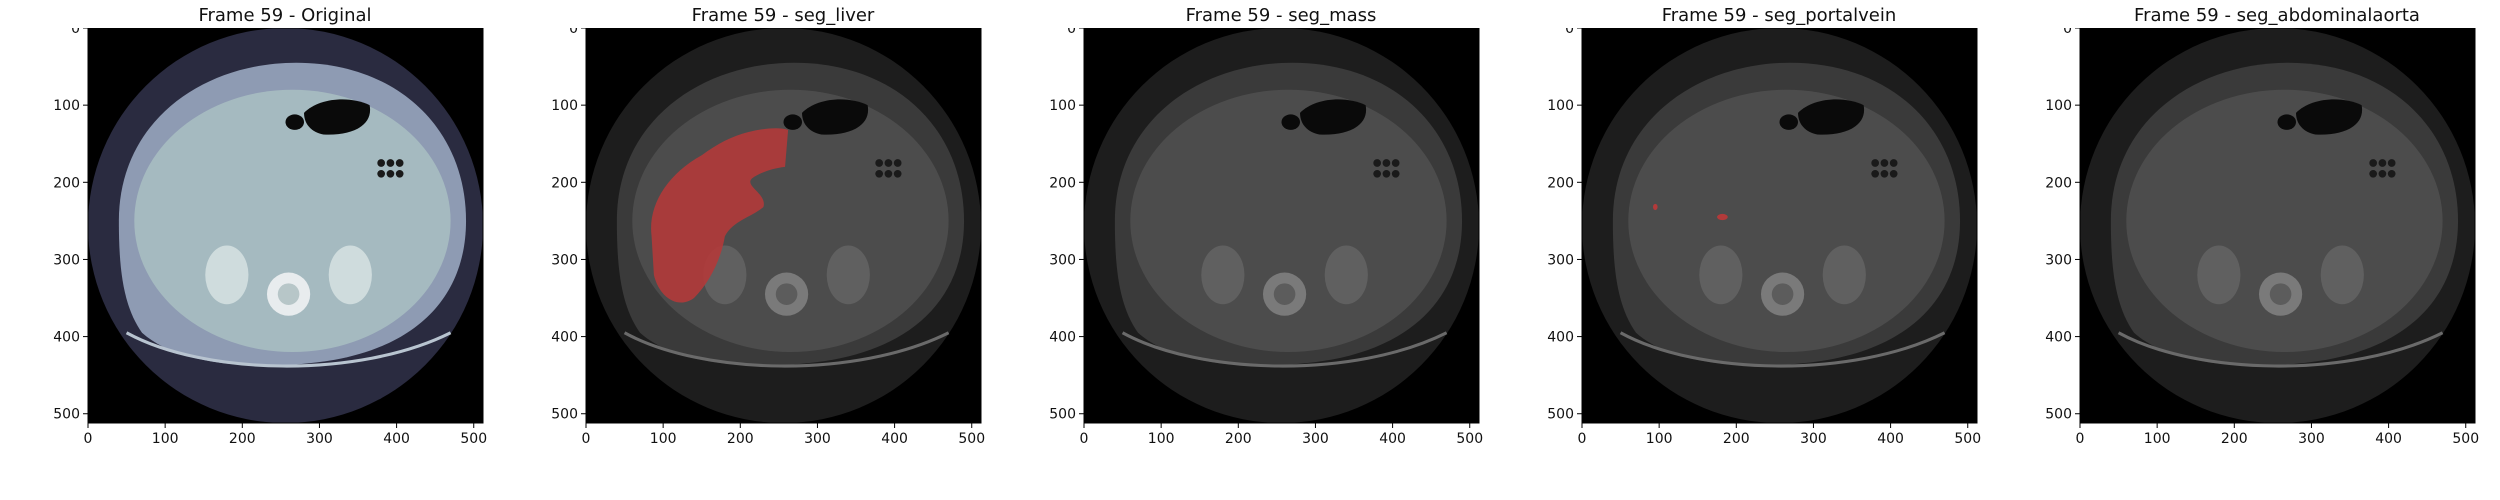 The image size is (2500, 500). What do you see at coordinates (720, 215) in the screenshot?
I see `liver-mask` at bounding box center [720, 215].